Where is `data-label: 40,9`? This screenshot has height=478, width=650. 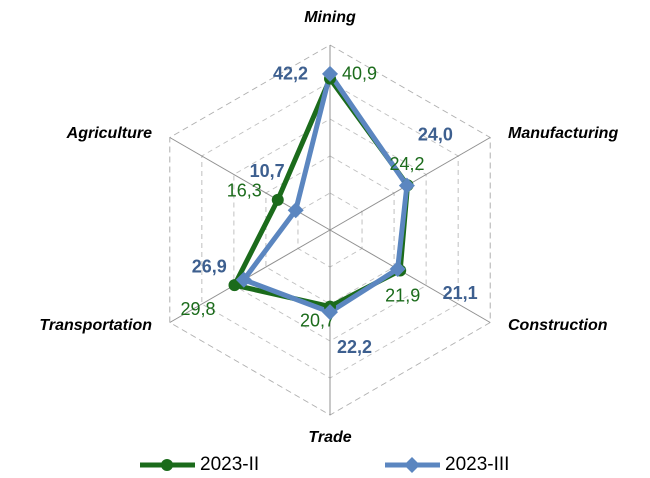
data-label: 40,9 is located at coordinates (359, 73).